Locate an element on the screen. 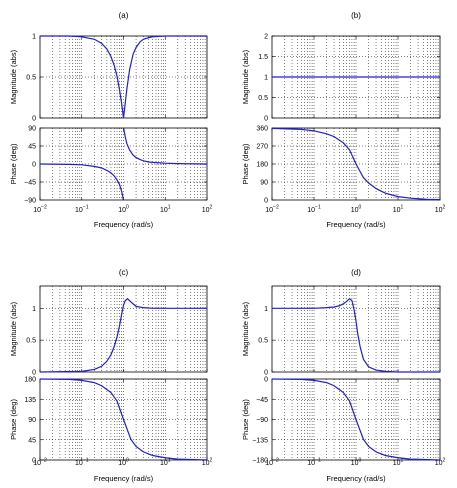 Image resolution: width=457 pixels, height=488 pixels. phase-subplot: −90 −45 0 45 90 Phase (deg) is located at coordinates (108, 165).